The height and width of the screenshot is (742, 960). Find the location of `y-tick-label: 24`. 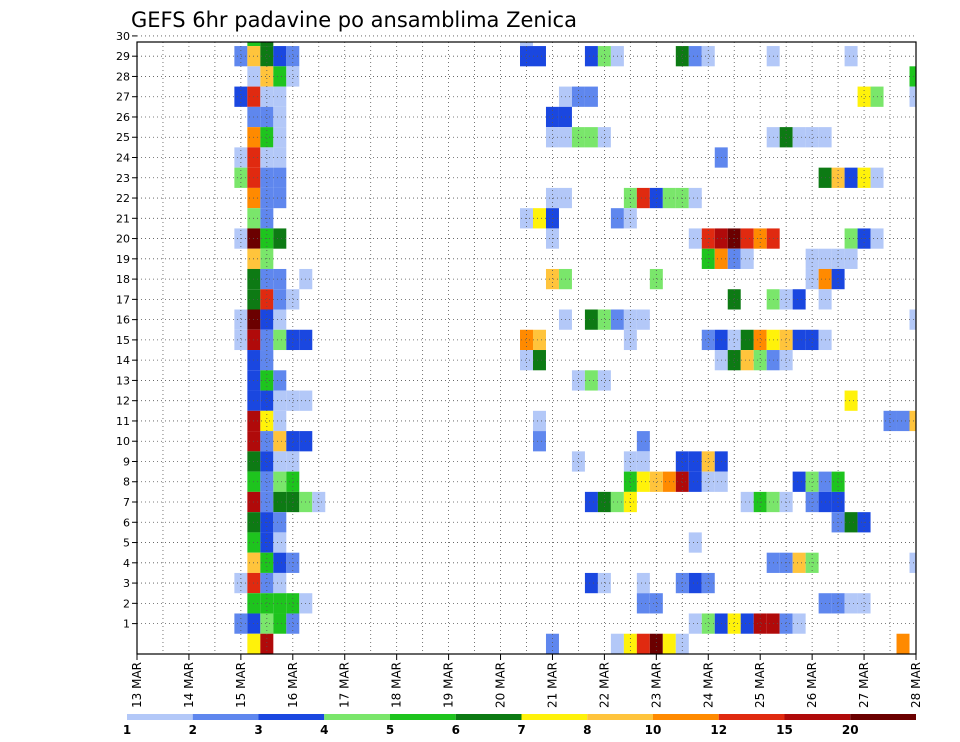

y-tick-label: 24 is located at coordinates (123, 158).